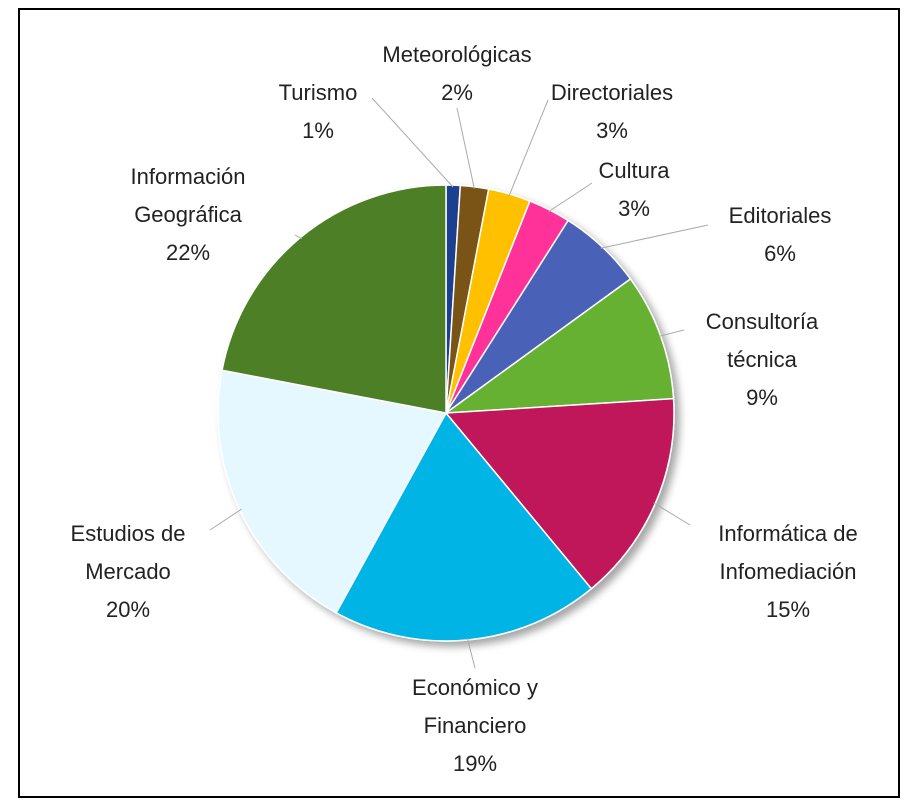  I want to click on slice-label: Estudios de Mercado 20%, so click(128, 572).